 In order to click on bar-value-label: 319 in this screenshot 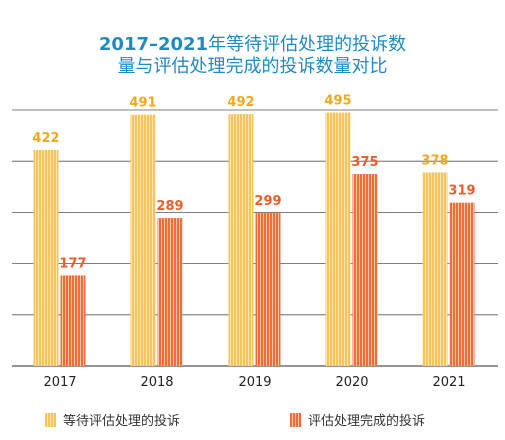, I will do `click(461, 191)`.